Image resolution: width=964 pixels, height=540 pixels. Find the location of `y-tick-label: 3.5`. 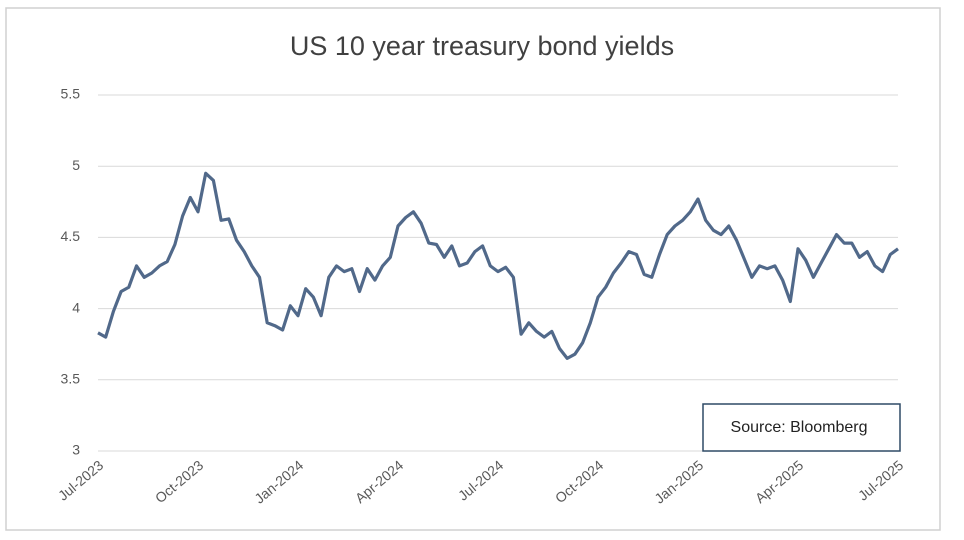

y-tick-label: 3.5 is located at coordinates (71, 379).